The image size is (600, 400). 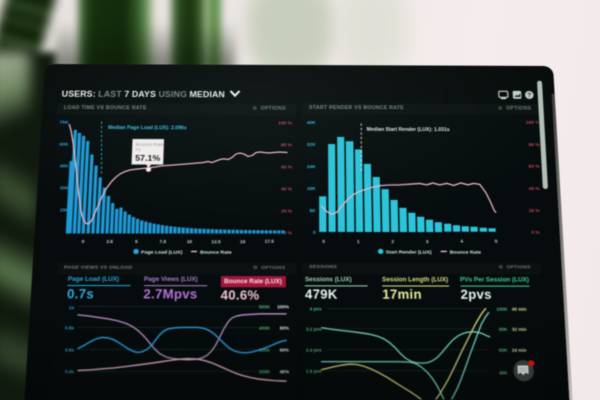 I want to click on svg-text: 8K, so click(x=313, y=209).